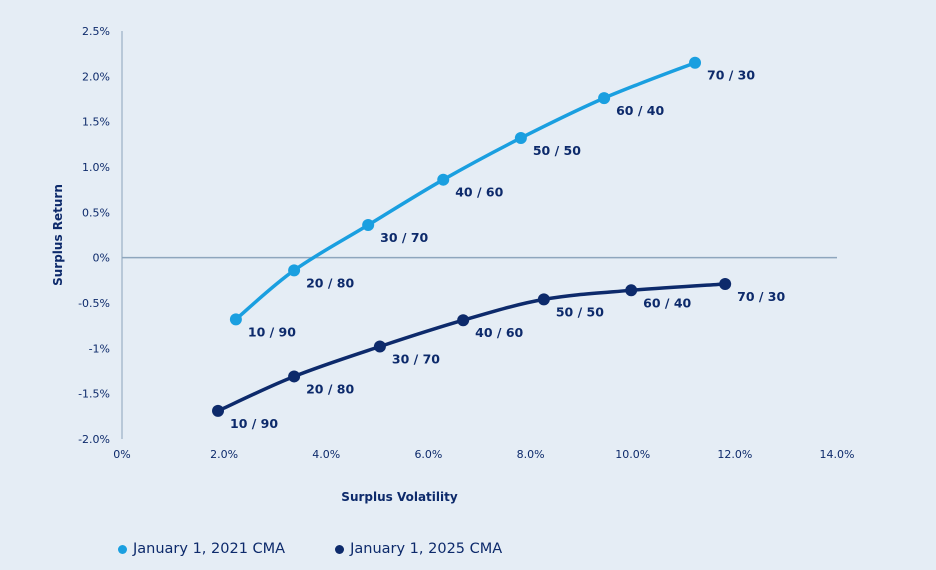  Describe the element at coordinates (224, 454) in the screenshot. I see `x-tick-label: 2.0%` at that location.